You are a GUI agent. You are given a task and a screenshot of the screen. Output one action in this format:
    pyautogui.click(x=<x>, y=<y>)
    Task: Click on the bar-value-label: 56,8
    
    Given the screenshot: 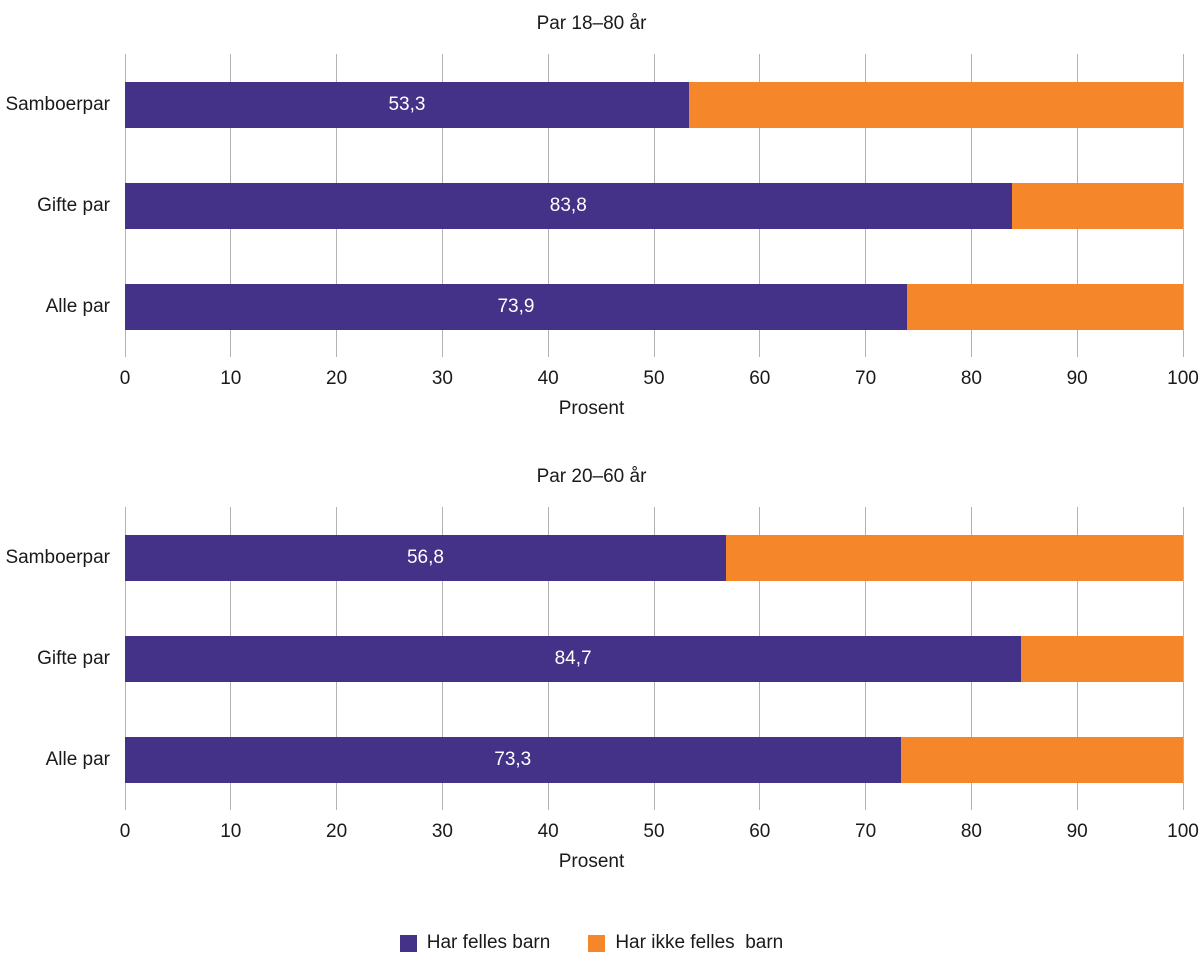 What is the action you would take?
    pyautogui.click(x=425, y=557)
    